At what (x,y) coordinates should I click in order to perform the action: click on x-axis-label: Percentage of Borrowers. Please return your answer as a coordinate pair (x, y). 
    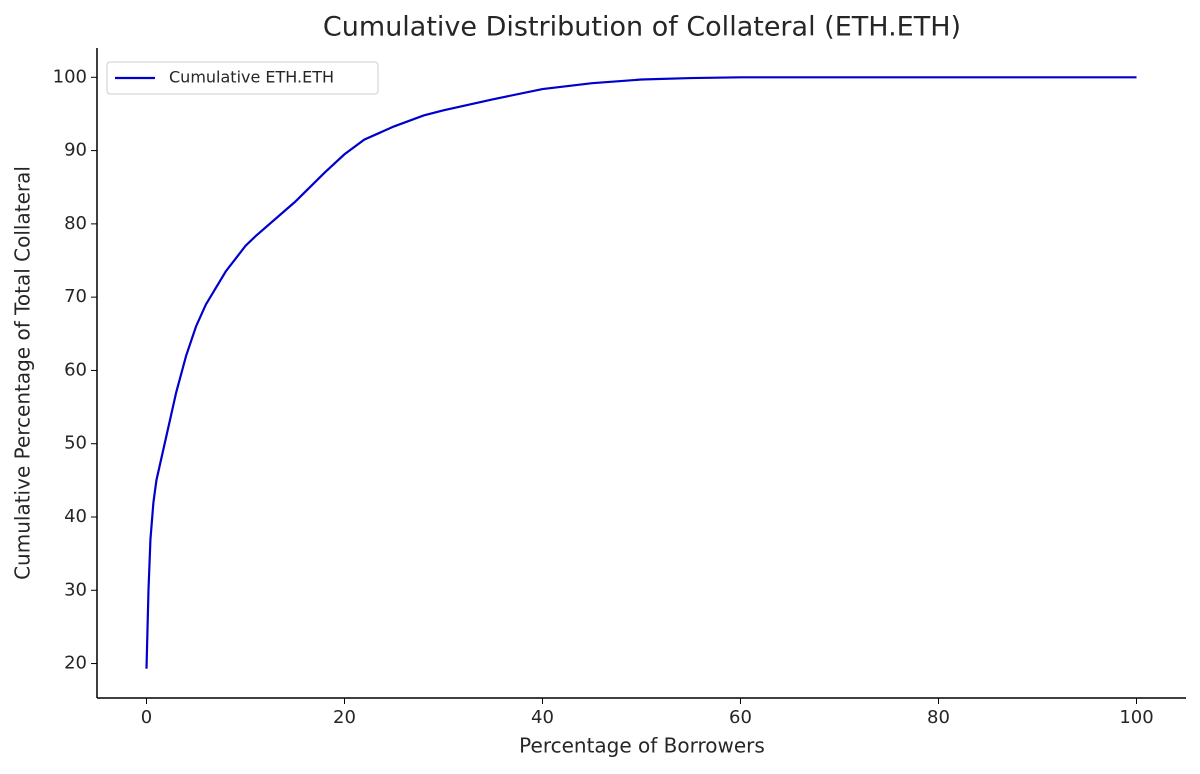
    Looking at the image, I should click on (642, 746).